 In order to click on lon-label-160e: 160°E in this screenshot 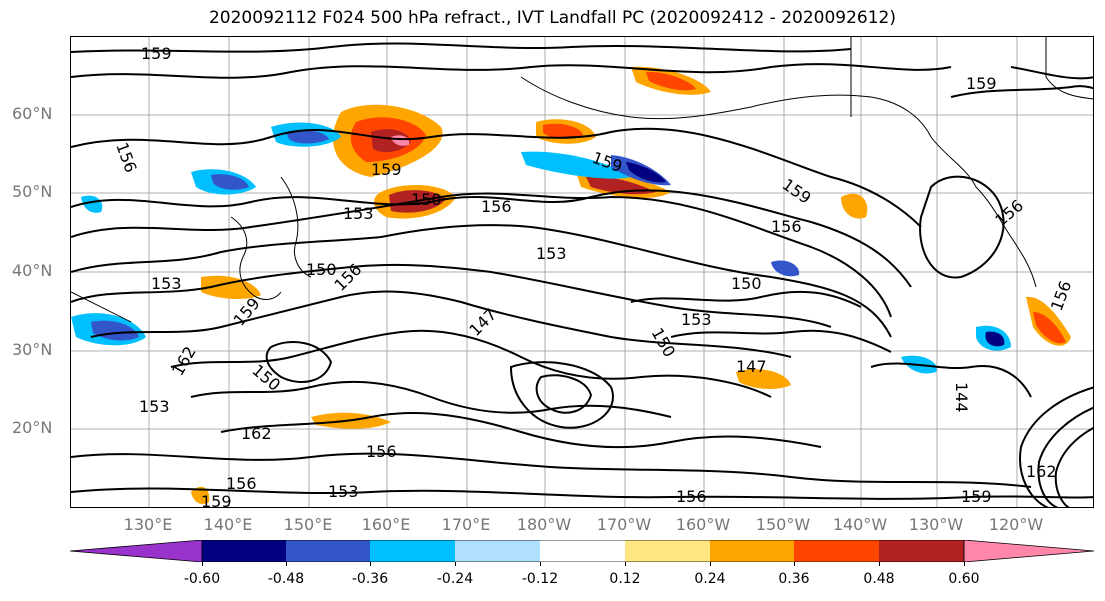, I will do `click(386, 524)`.